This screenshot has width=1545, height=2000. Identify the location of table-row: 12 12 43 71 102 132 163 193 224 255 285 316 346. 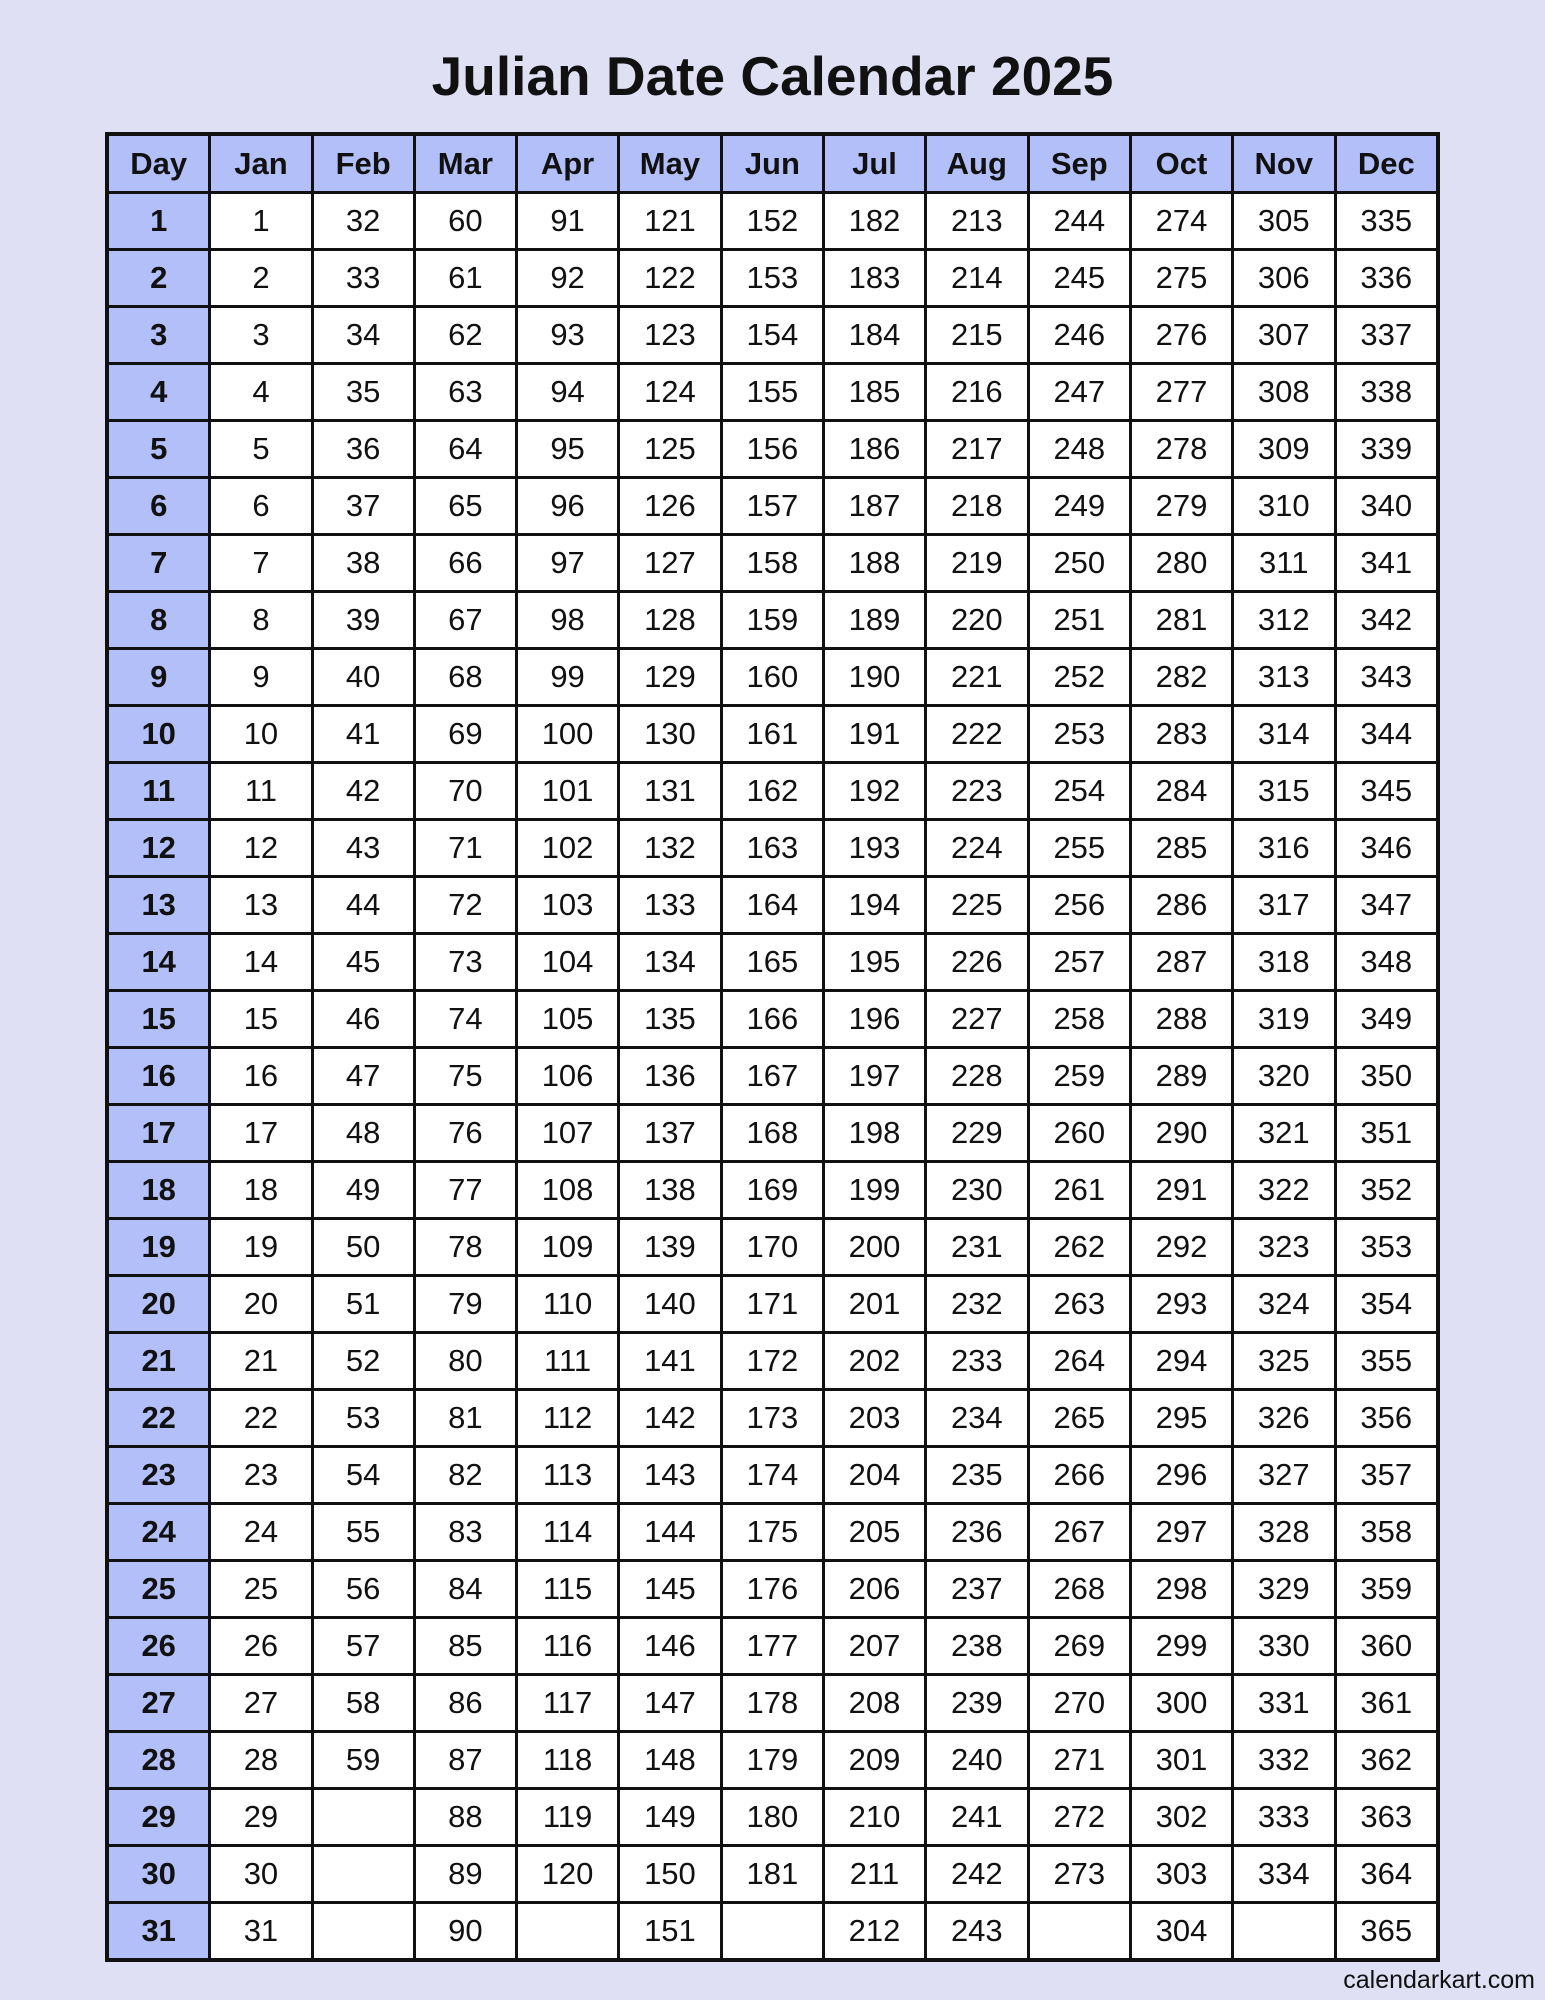
(772, 848).